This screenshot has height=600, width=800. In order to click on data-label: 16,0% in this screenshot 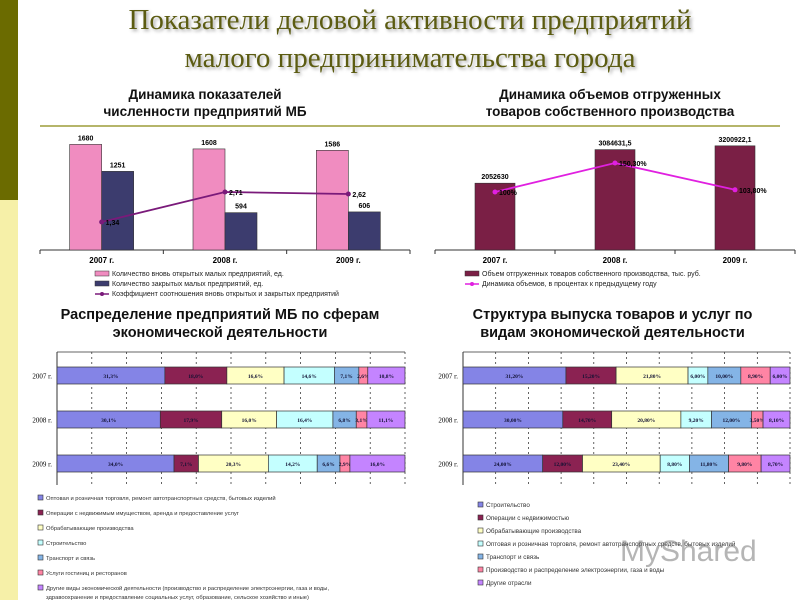, I will do `click(249, 421)`.